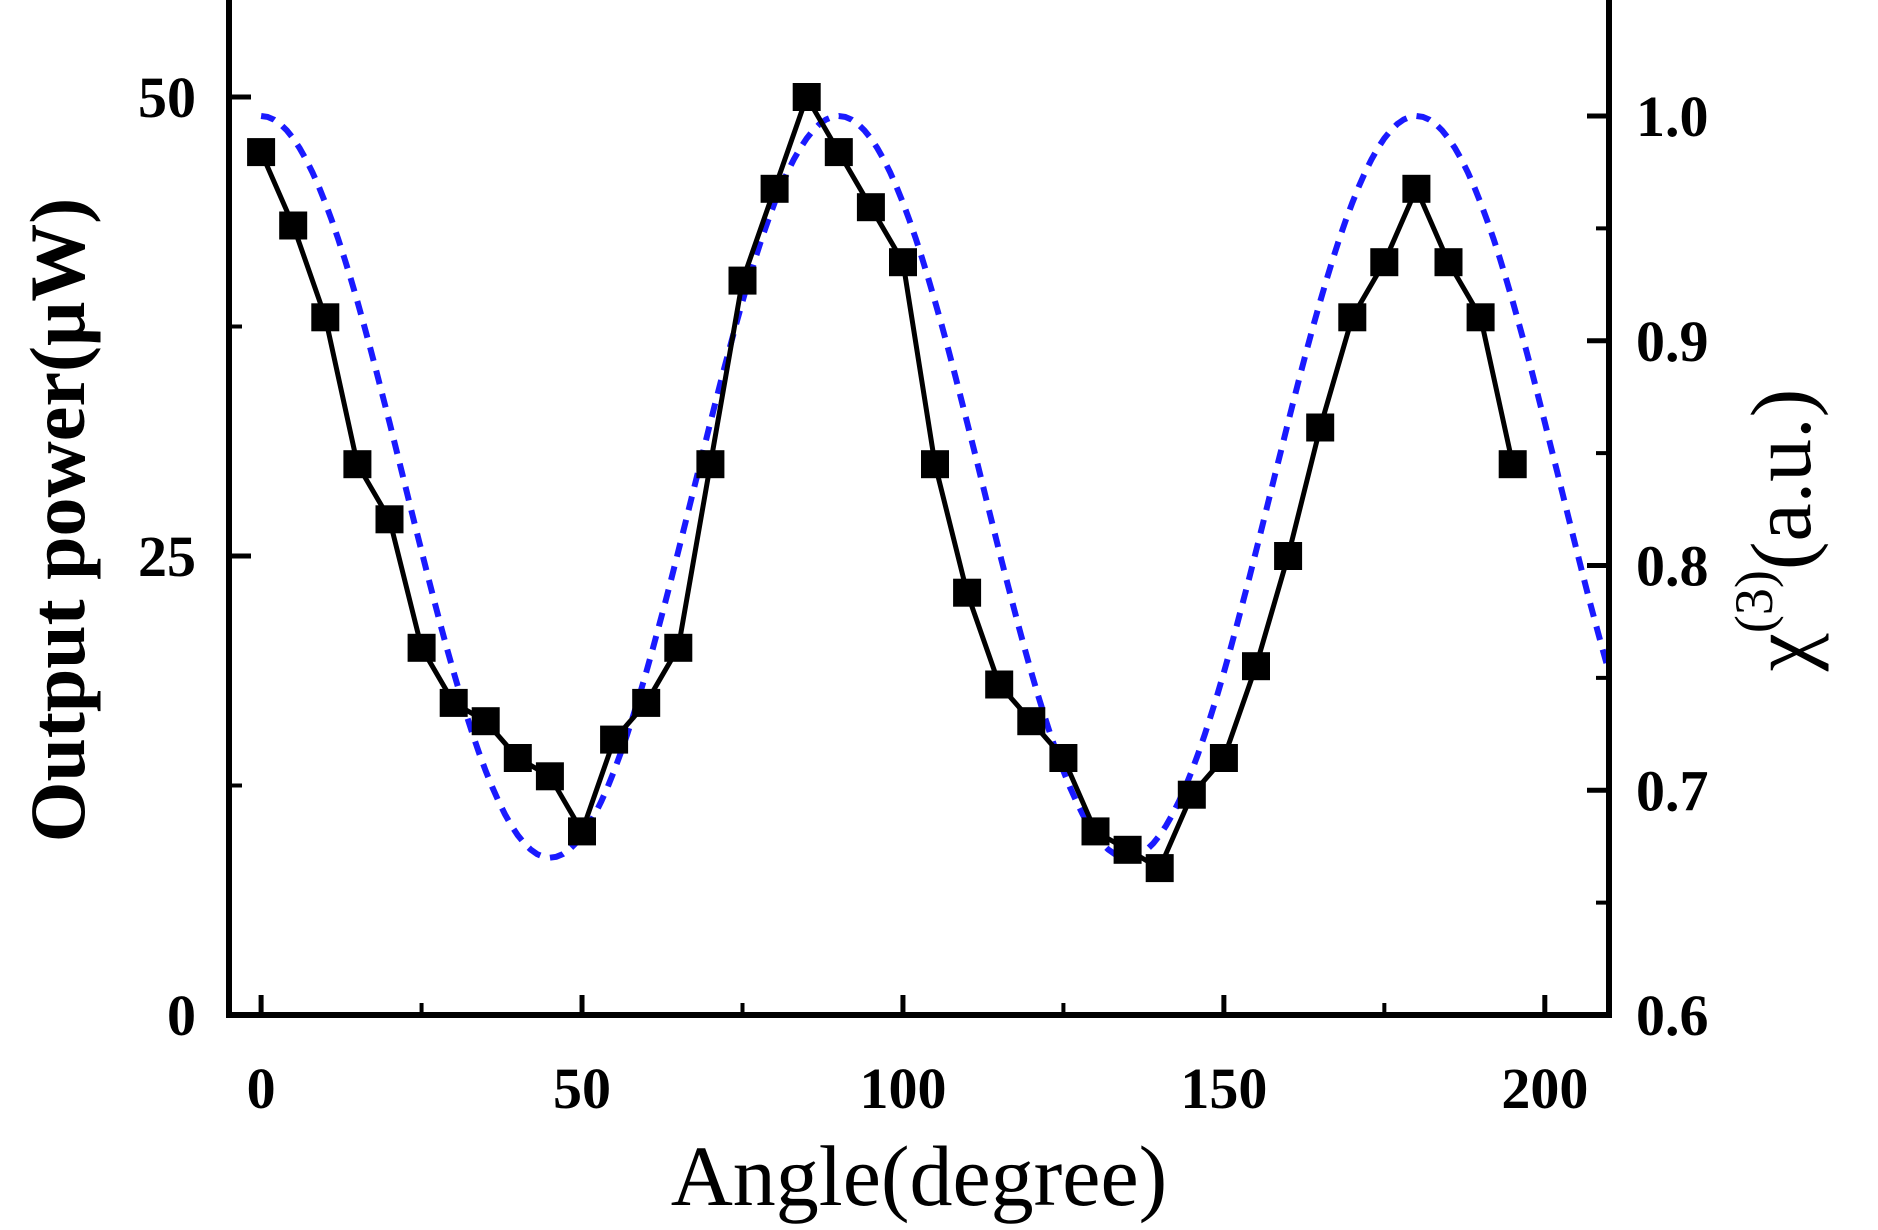  What do you see at coordinates (181, 1015) in the screenshot?
I see `left-y-tick-label: 0` at bounding box center [181, 1015].